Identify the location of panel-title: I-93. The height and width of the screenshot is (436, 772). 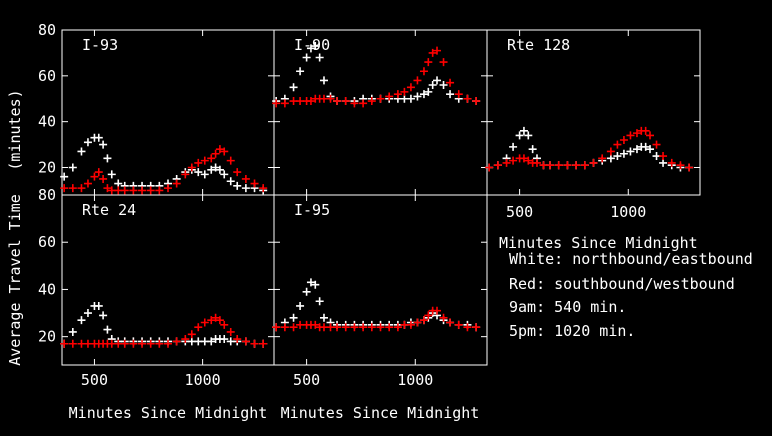
(100, 45).